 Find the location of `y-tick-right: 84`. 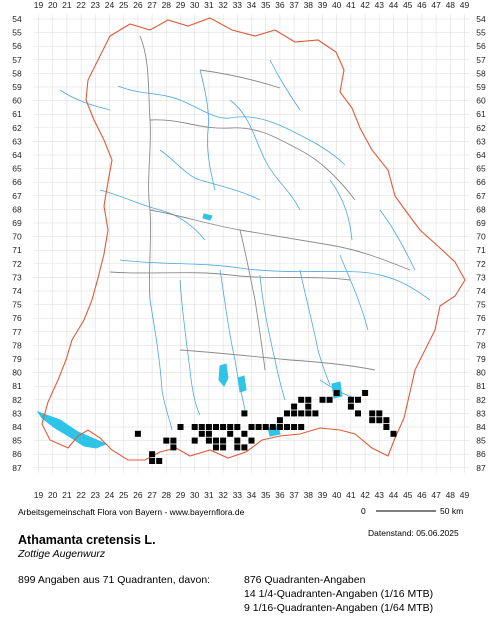

y-tick-right: 84 is located at coordinates (481, 427).